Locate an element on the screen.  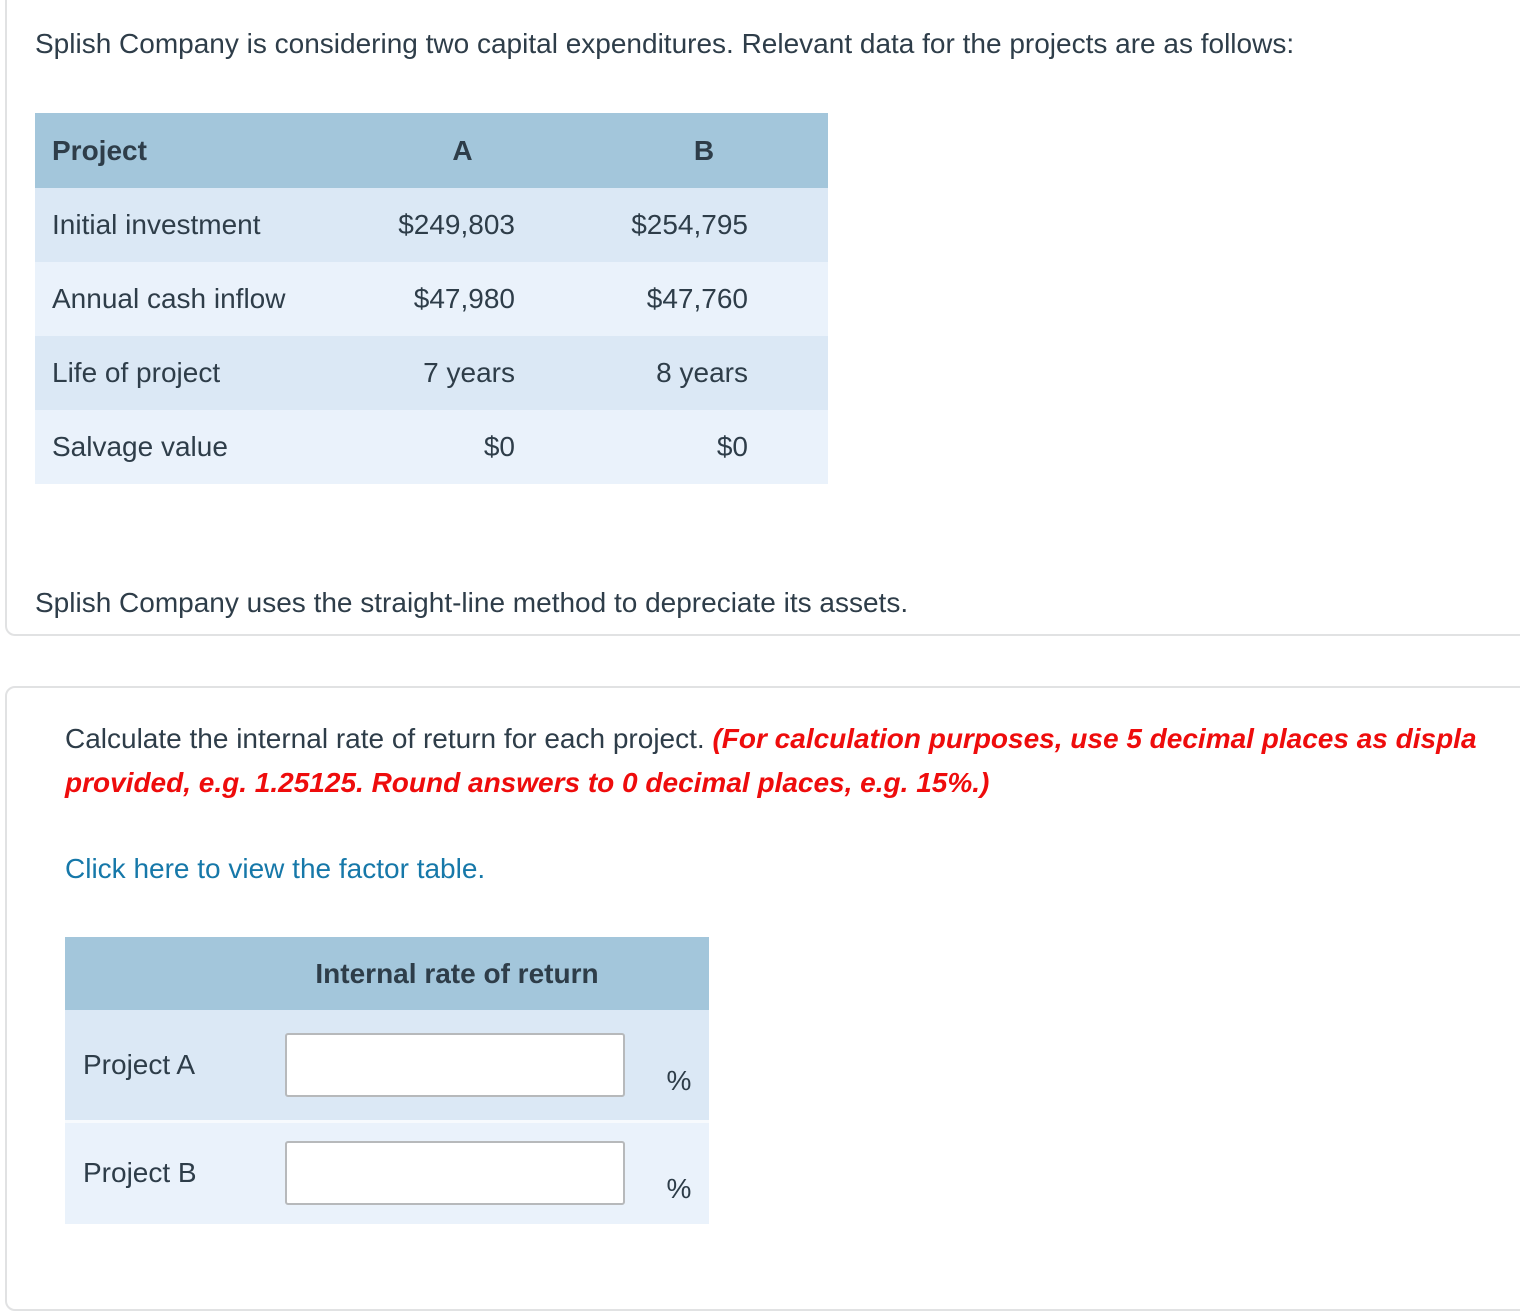
irr-row-project-b: Project B % is located at coordinates (387, 1171).